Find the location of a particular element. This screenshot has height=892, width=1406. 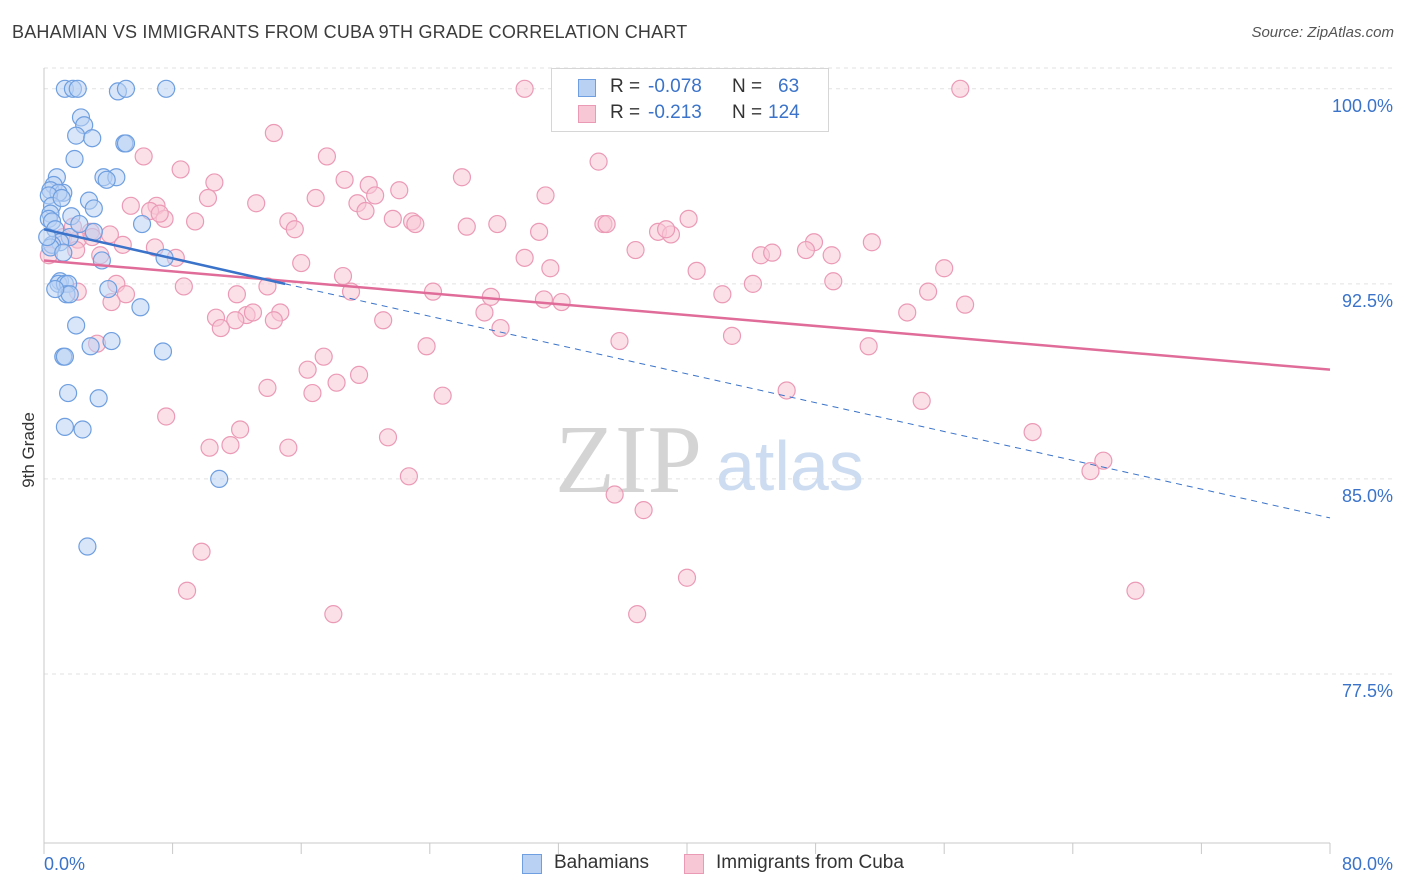

legend-r-label: R = is located at coordinates (625, 112).